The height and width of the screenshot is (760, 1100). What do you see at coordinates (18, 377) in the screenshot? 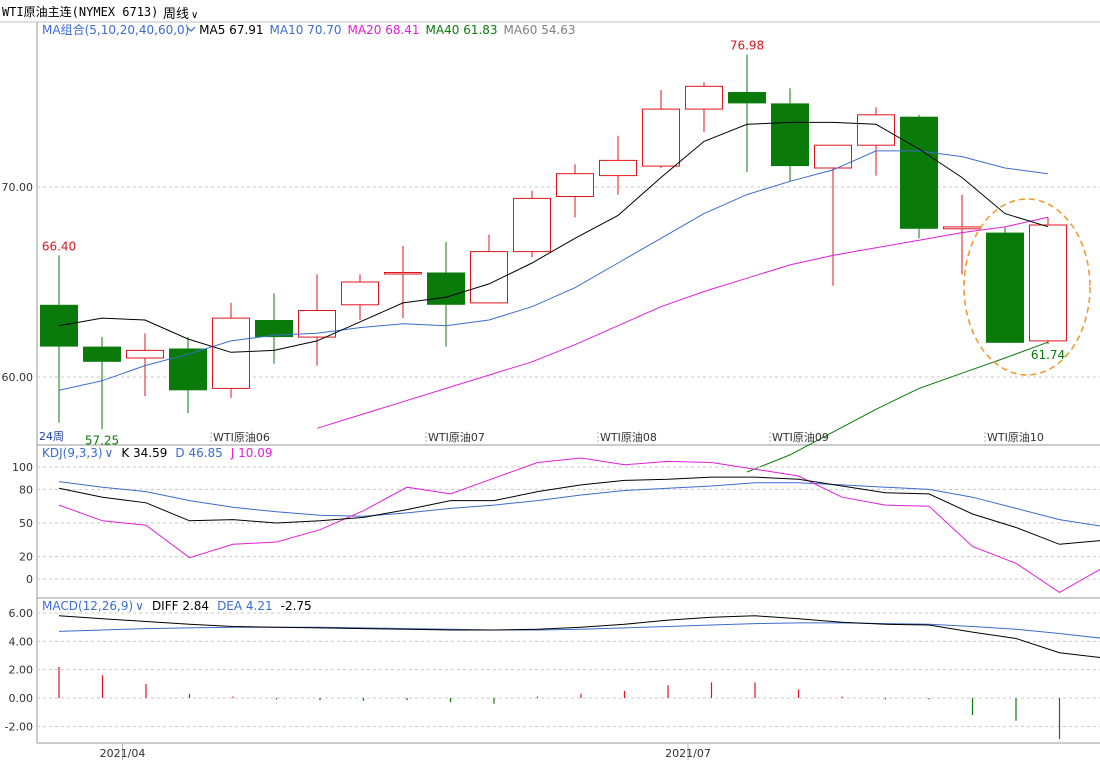
I see `price-tick-label: 60.00` at bounding box center [18, 377].